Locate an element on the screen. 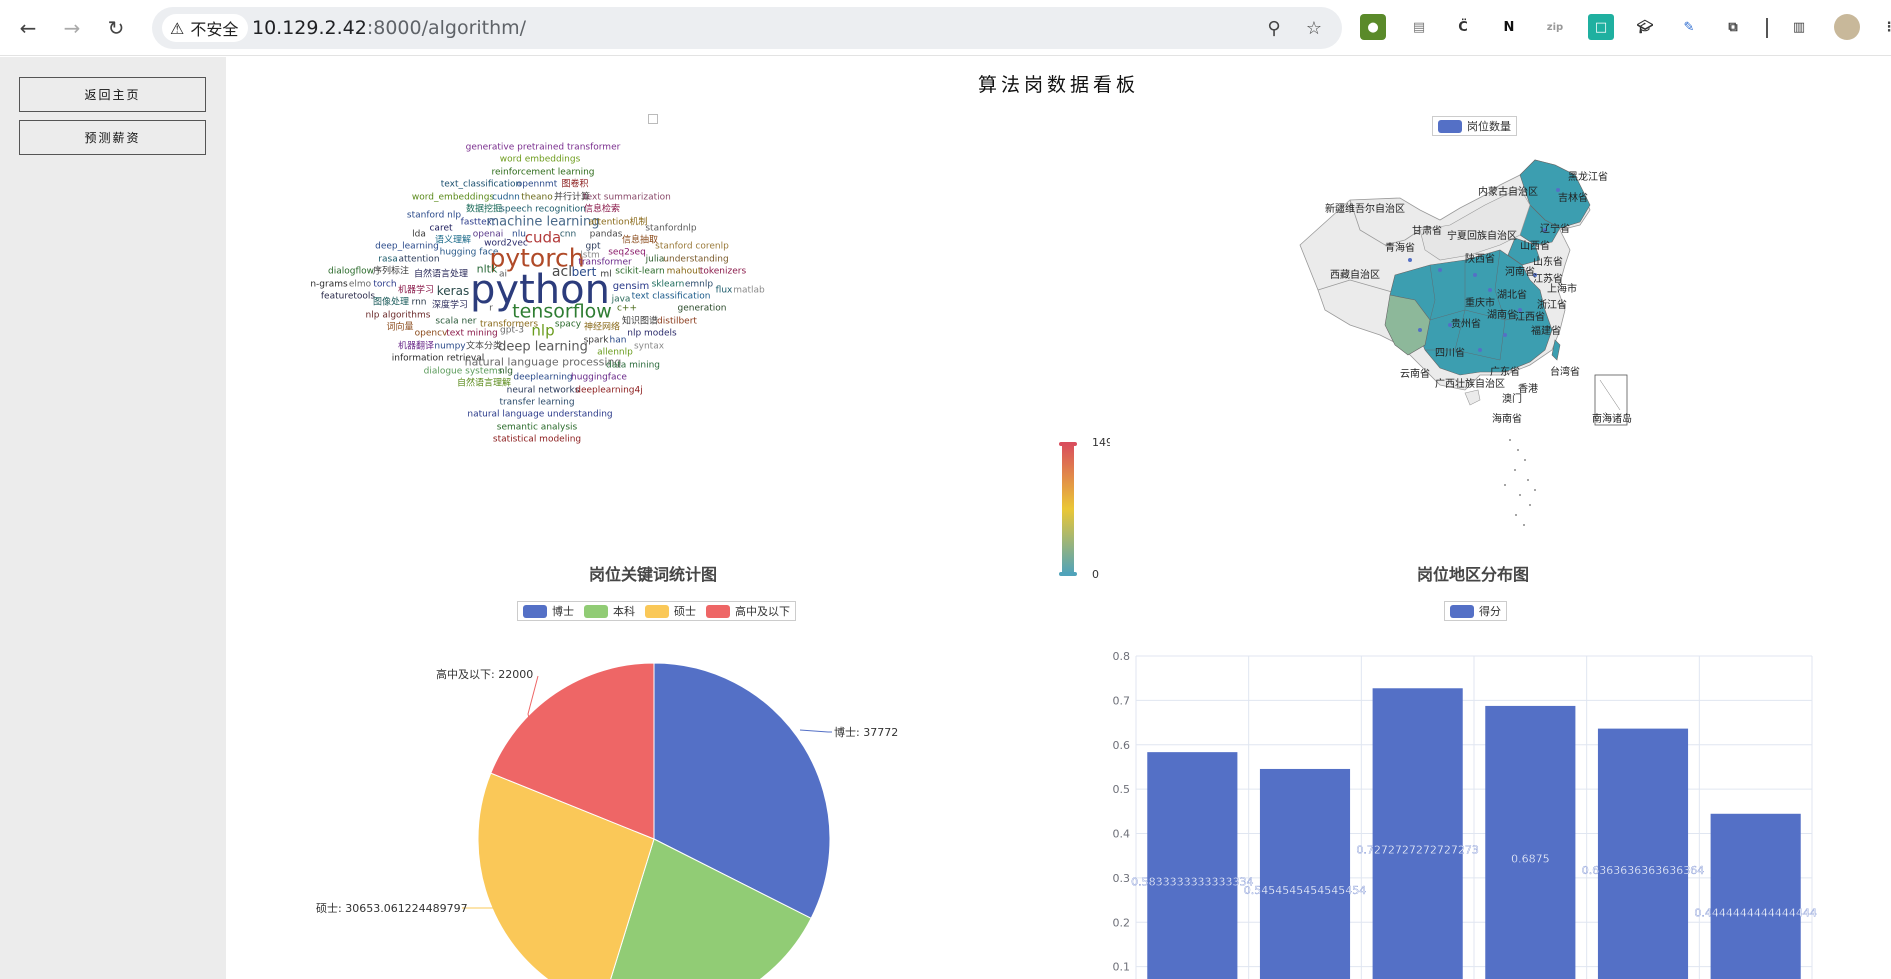 This screenshot has height=979, width=1891. map-legend: 岗位数量 is located at coordinates (1474, 126).